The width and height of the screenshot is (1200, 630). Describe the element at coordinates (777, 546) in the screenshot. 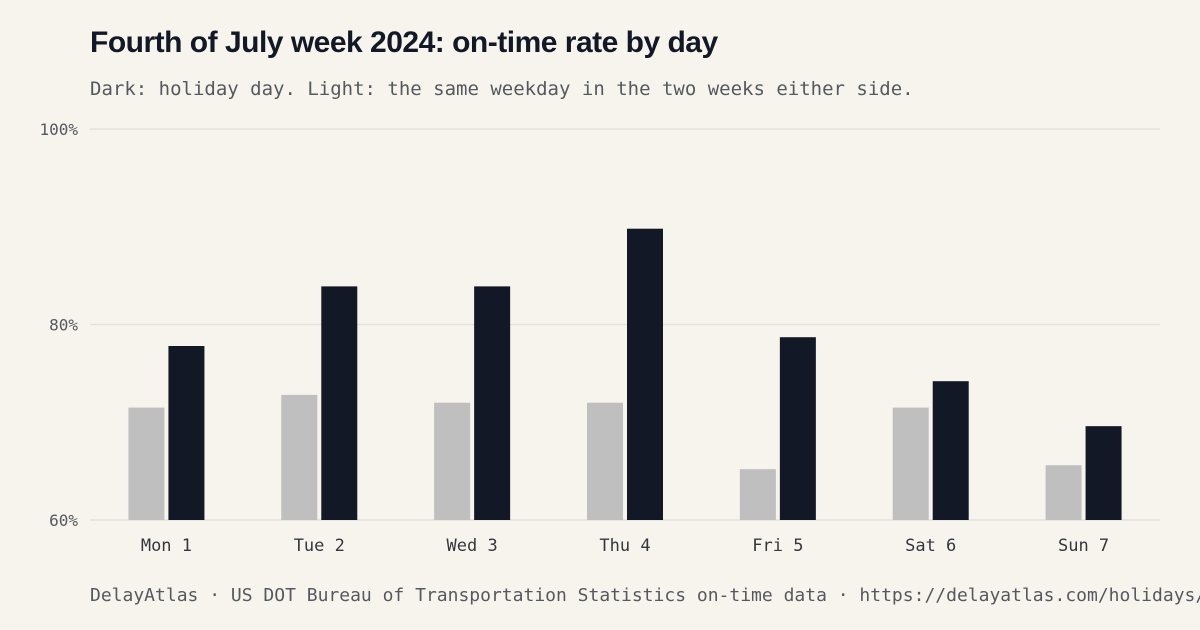

I see `x-category-label: Fri 5` at that location.